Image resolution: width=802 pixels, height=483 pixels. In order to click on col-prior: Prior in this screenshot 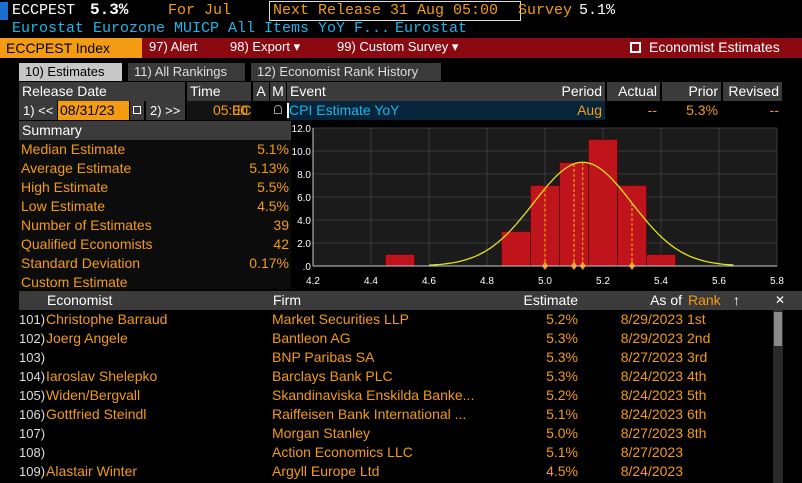, I will do `click(691, 91)`.